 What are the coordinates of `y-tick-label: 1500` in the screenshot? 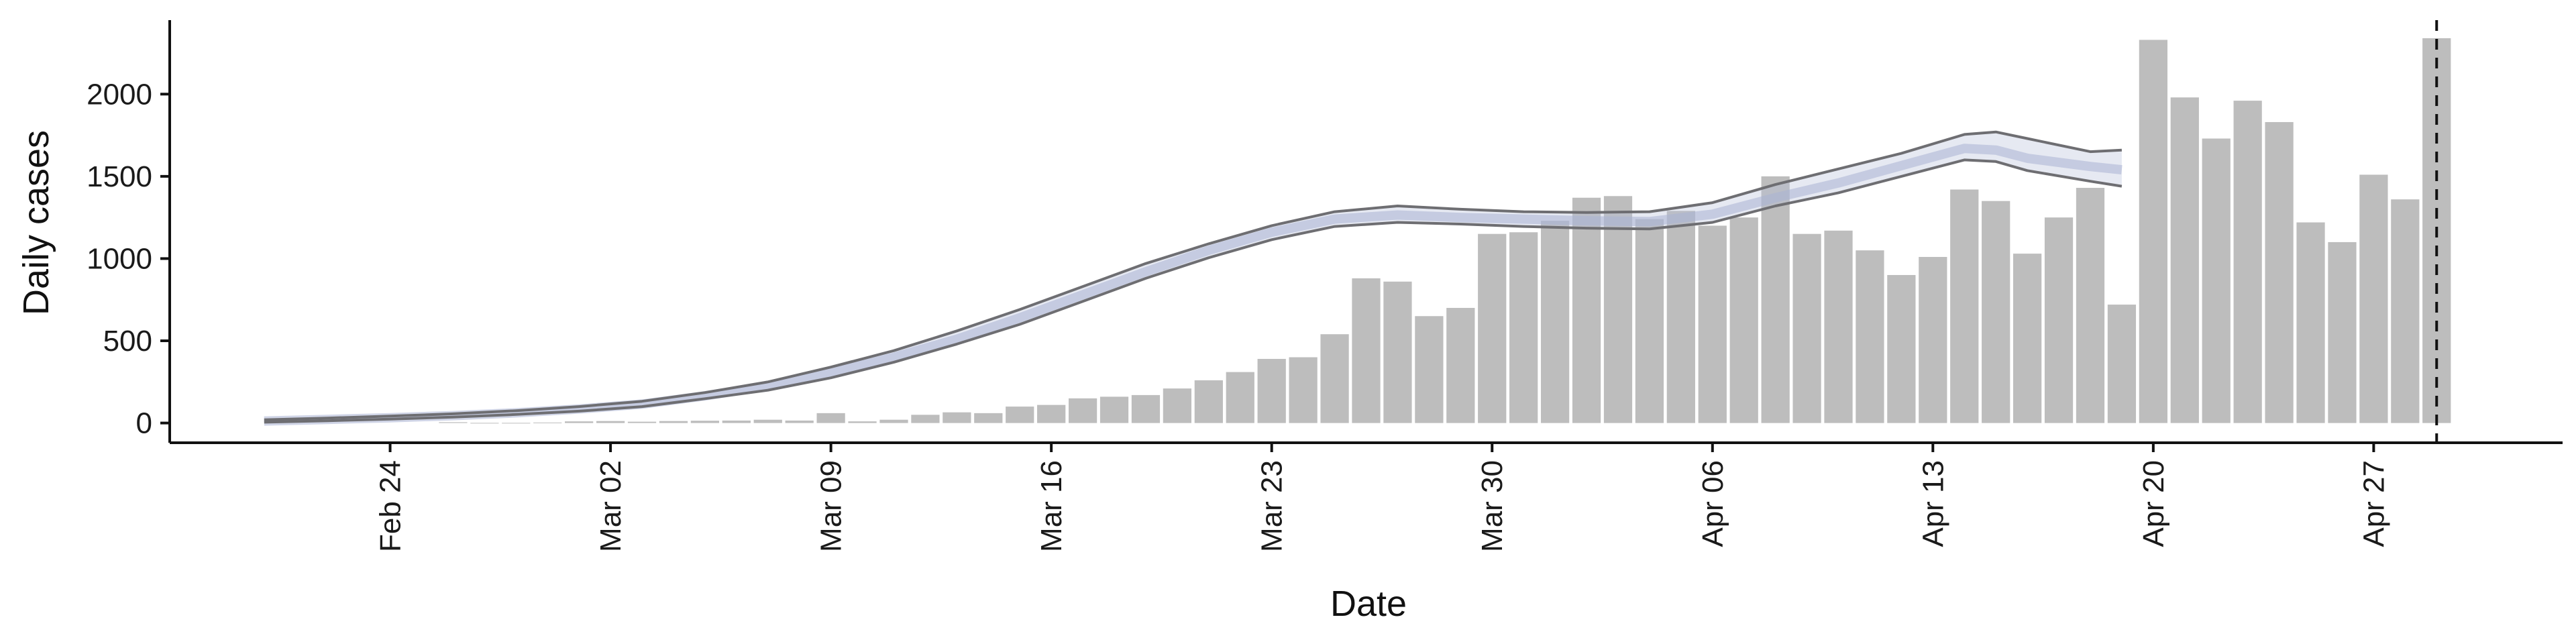 It's located at (119, 176).